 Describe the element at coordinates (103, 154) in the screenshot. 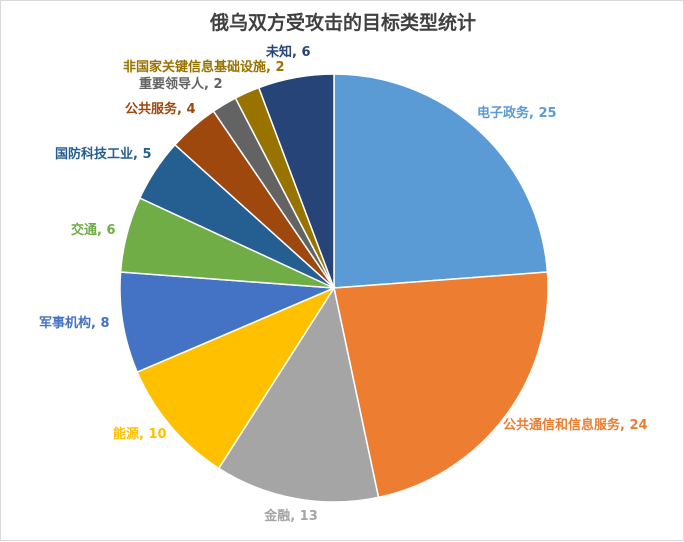

I see `data-label-国防科技工业: 国防科技工业, 5` at that location.